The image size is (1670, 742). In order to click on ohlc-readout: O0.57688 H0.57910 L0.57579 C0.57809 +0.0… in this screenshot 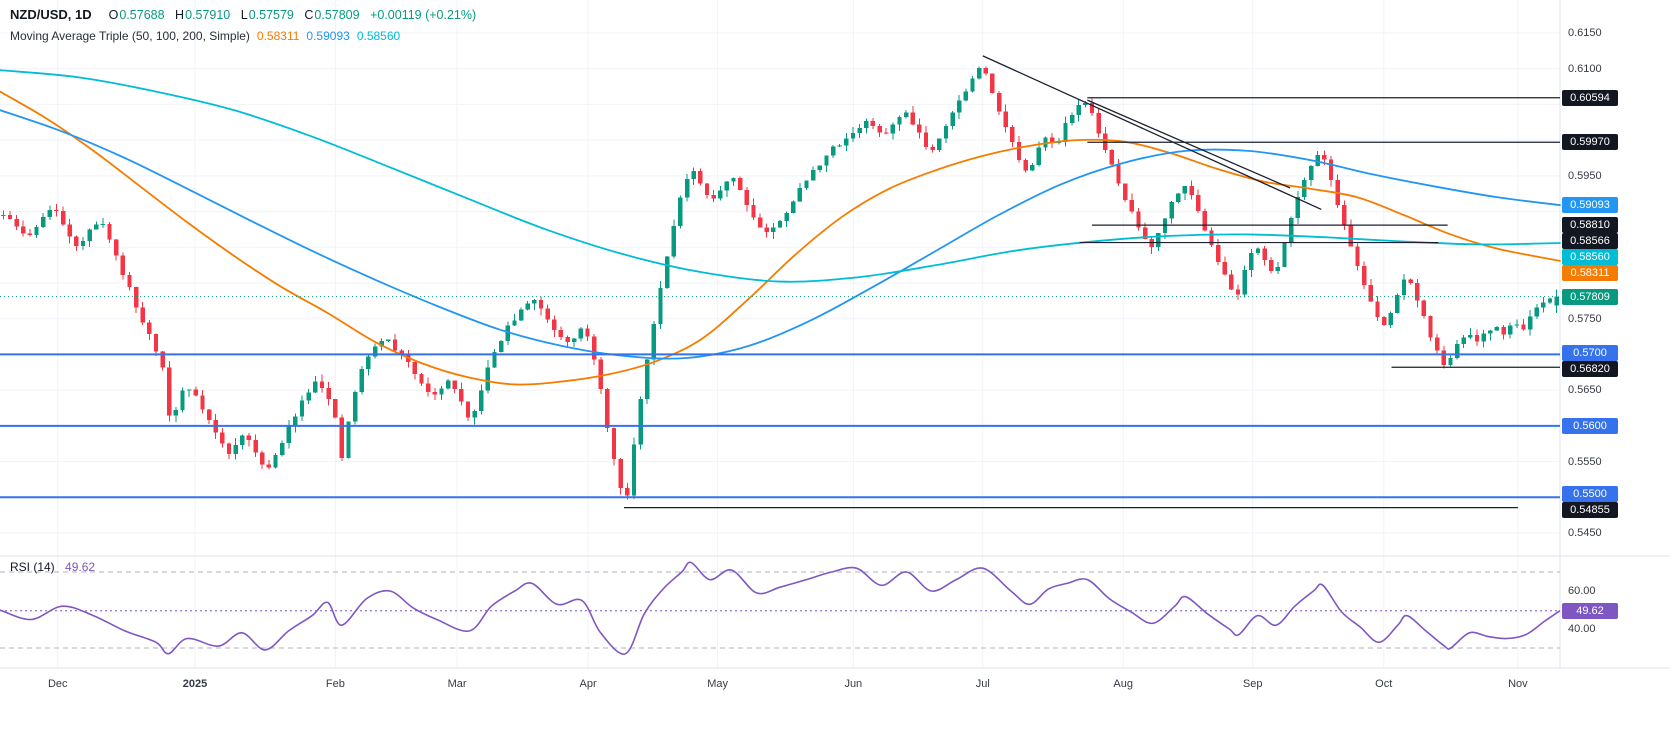, I will do `click(289, 15)`.